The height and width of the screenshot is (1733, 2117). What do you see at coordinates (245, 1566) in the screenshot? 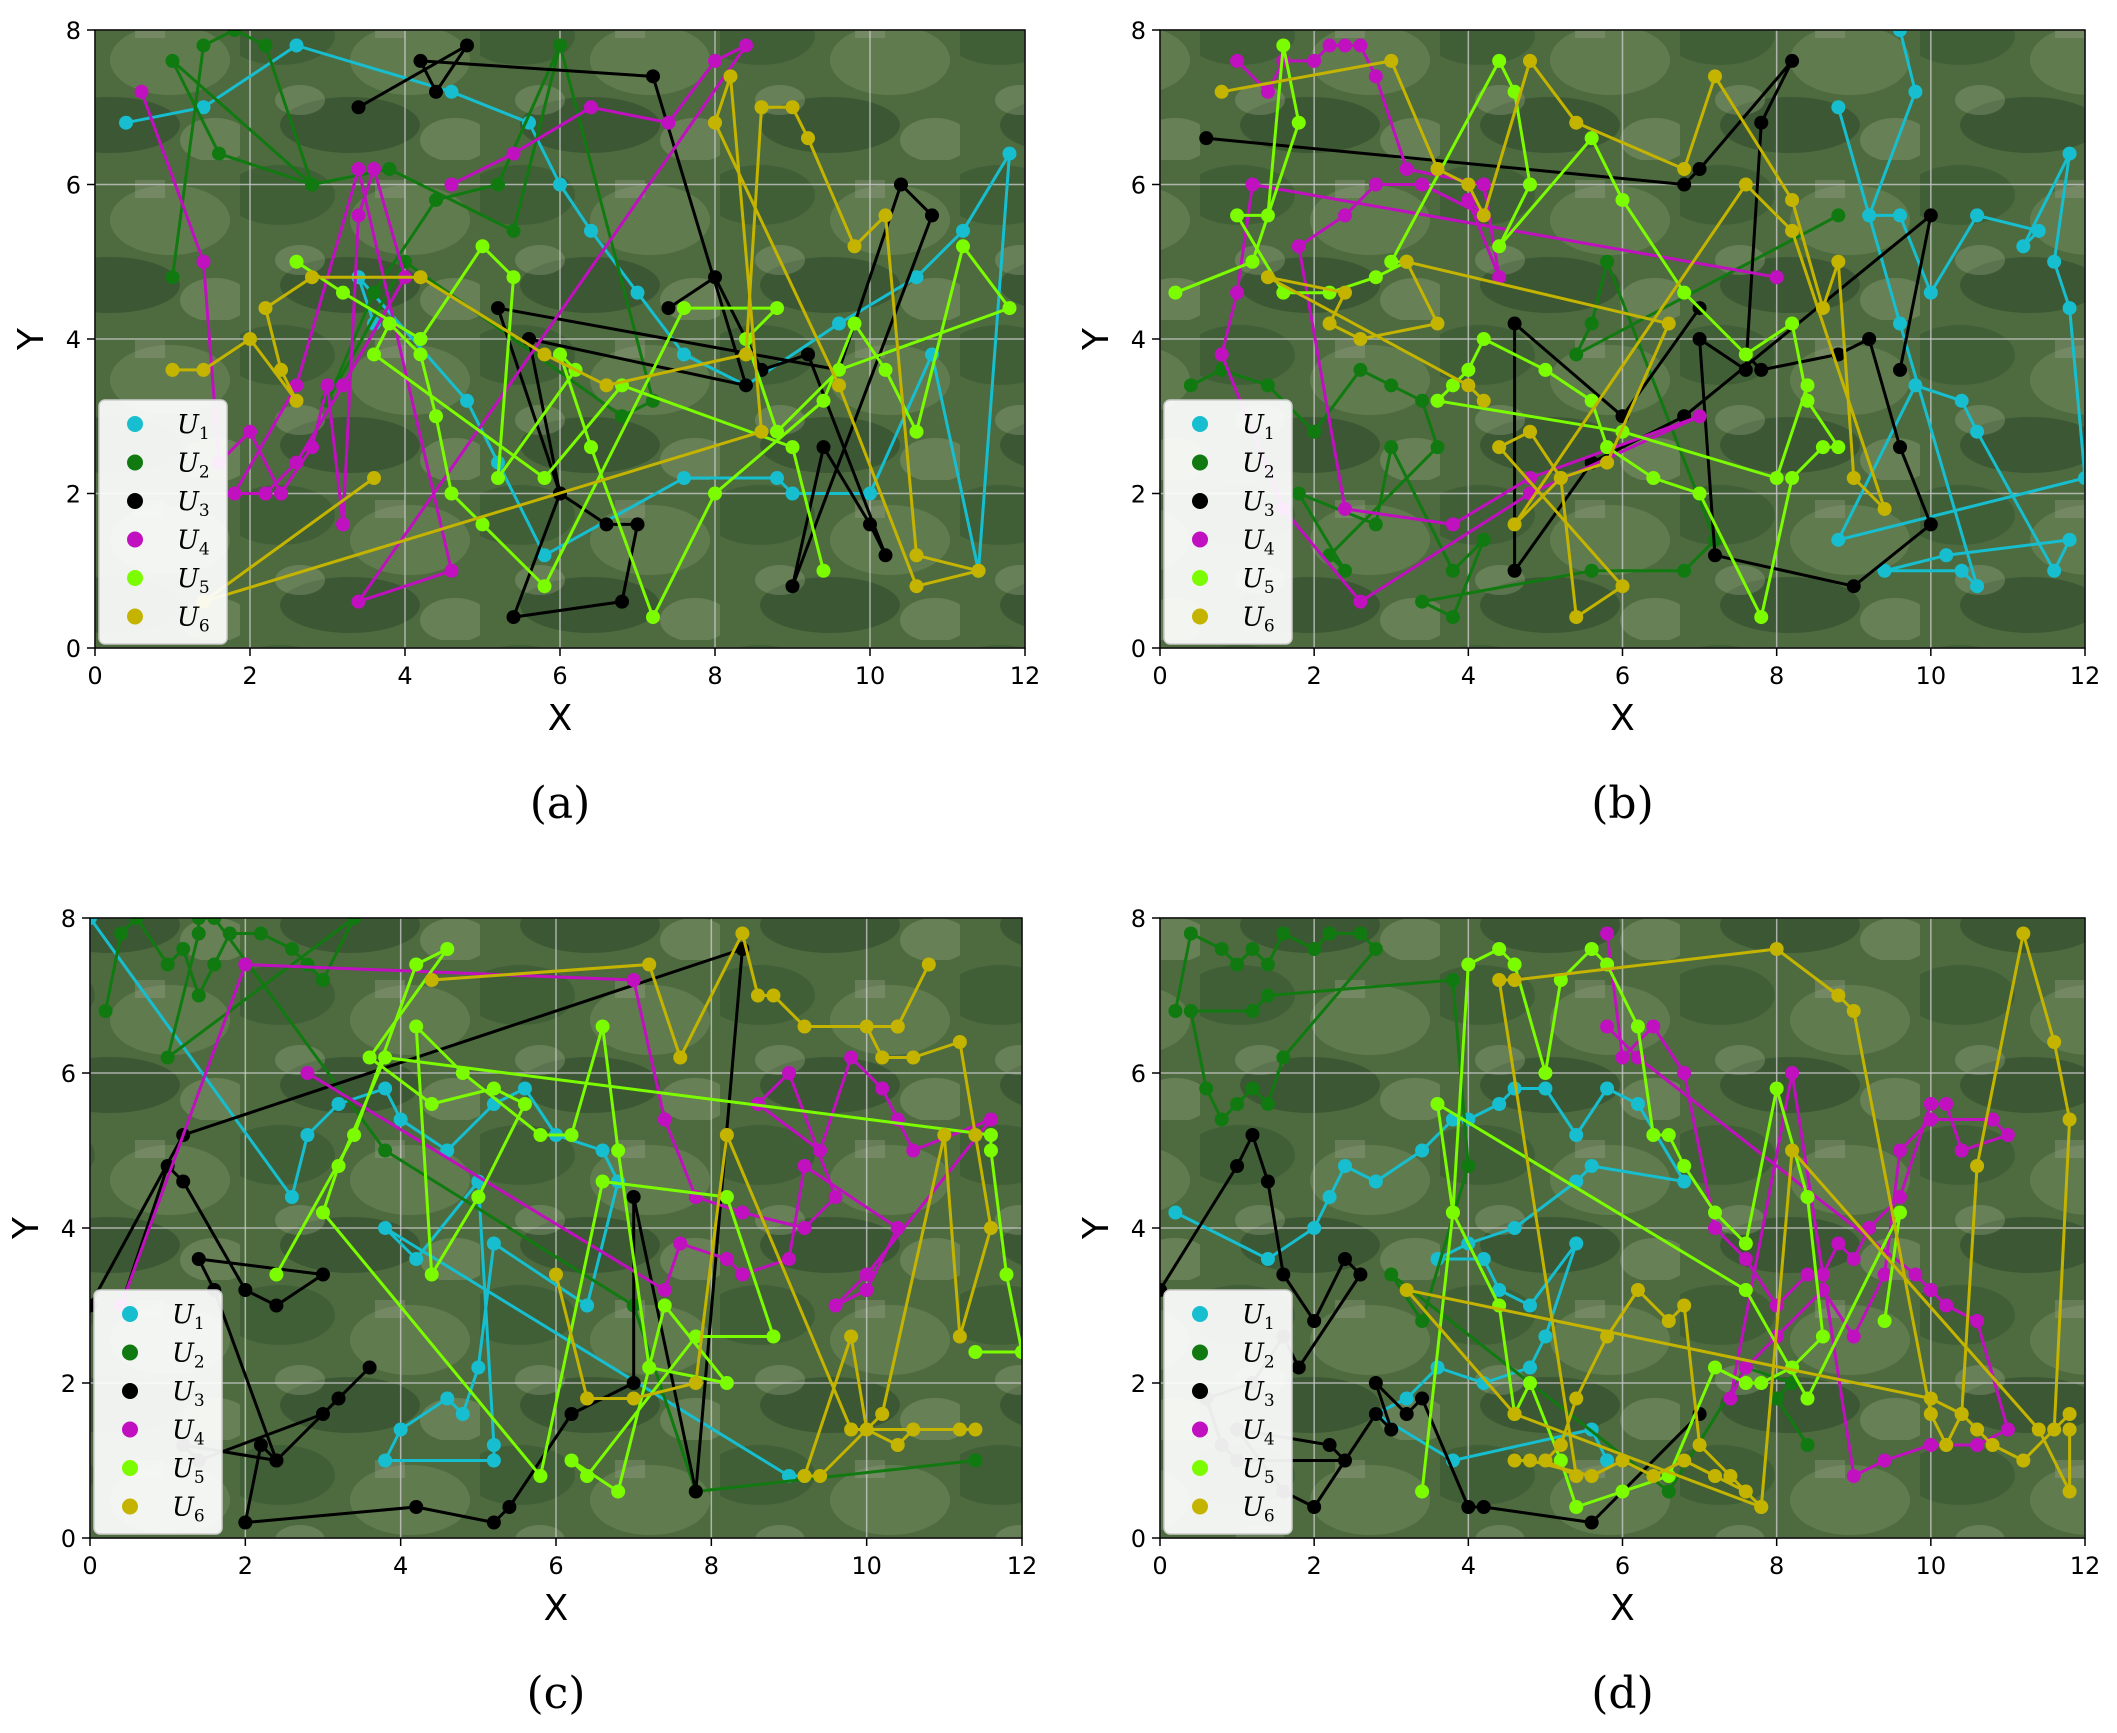
I see `x-tick-label: 2` at bounding box center [245, 1566].